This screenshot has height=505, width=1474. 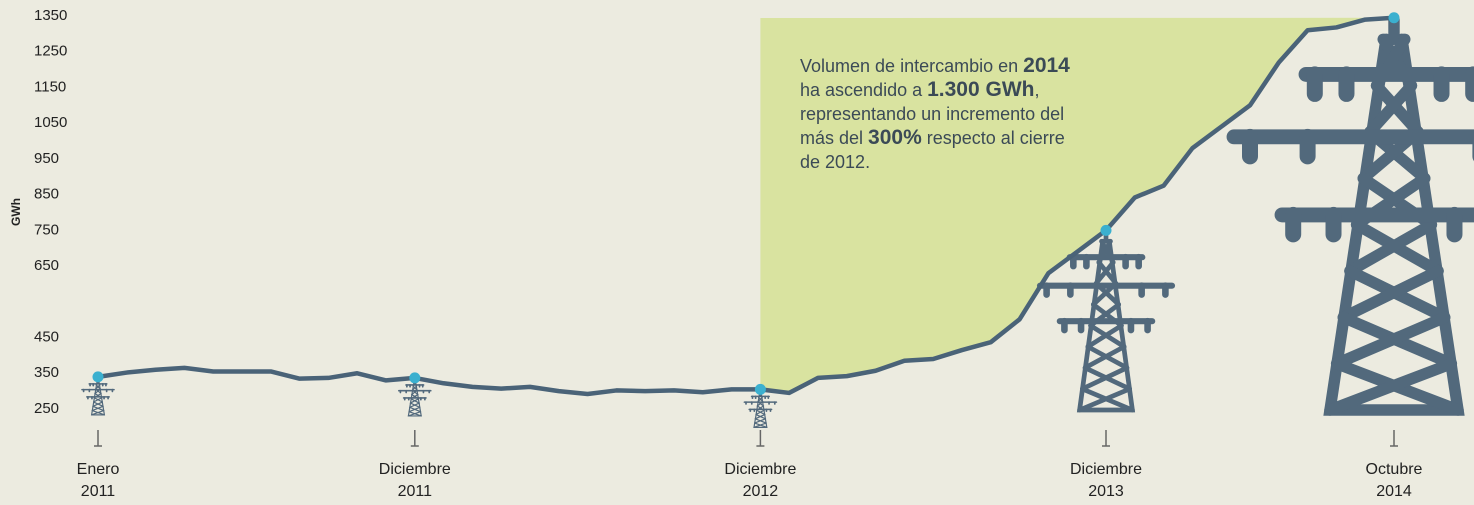 What do you see at coordinates (993, 138) in the screenshot?
I see `annotation-segment: respecto al cierre` at bounding box center [993, 138].